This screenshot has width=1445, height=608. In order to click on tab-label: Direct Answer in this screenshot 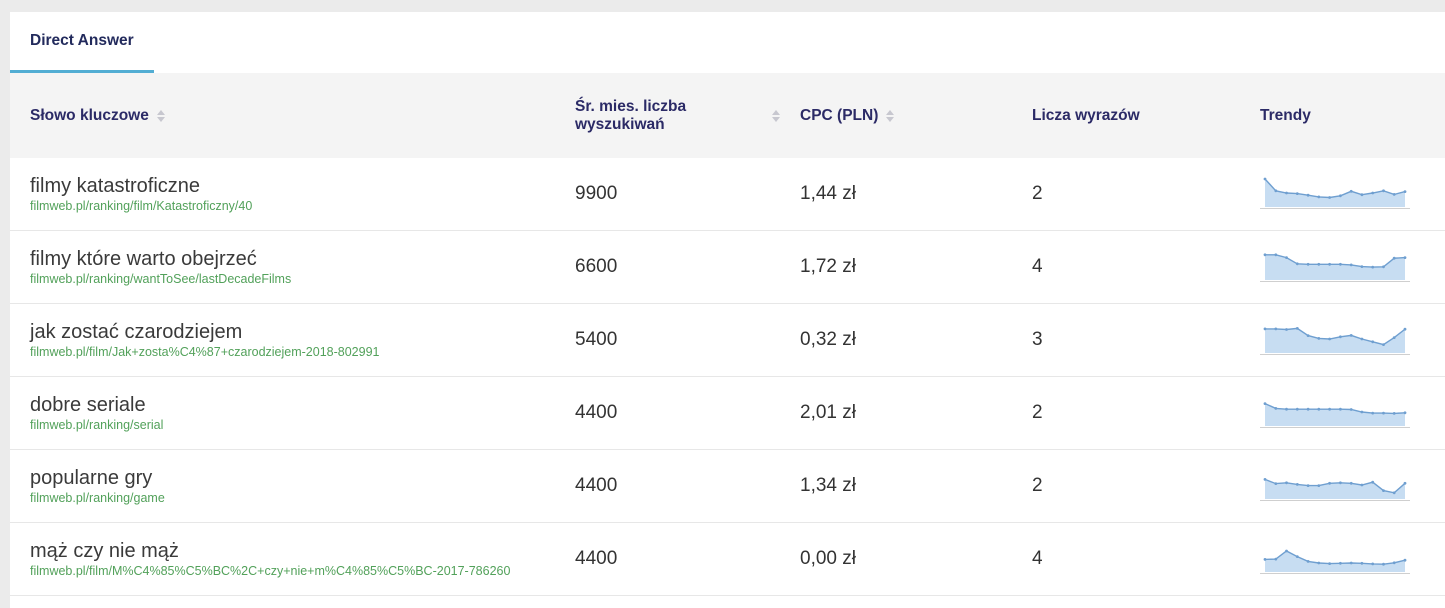, I will do `click(82, 40)`.